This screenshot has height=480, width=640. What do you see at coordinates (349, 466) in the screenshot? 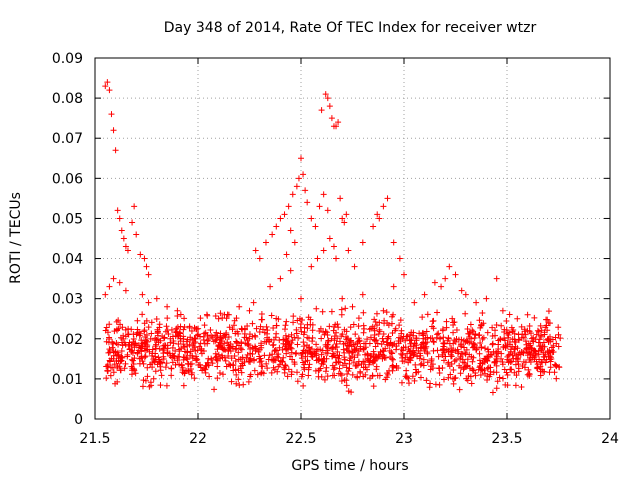
I see `x-axis-label: GPS time / hours` at bounding box center [349, 466].